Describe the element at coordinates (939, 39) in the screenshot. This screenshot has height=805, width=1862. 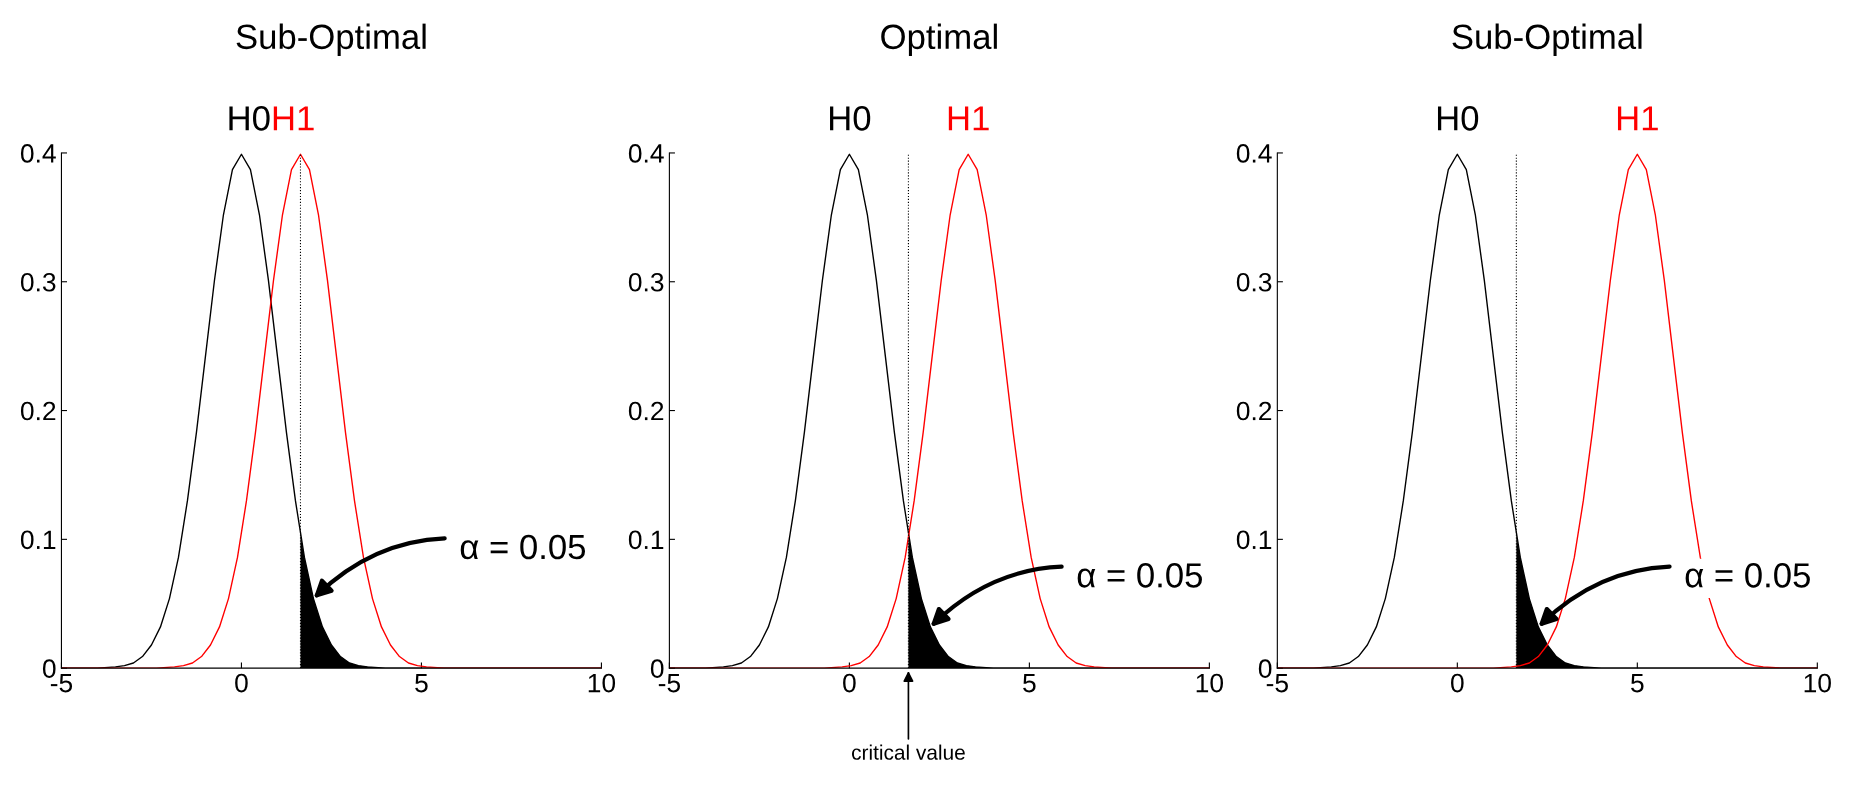
I see `chart-title: Optimal` at that location.